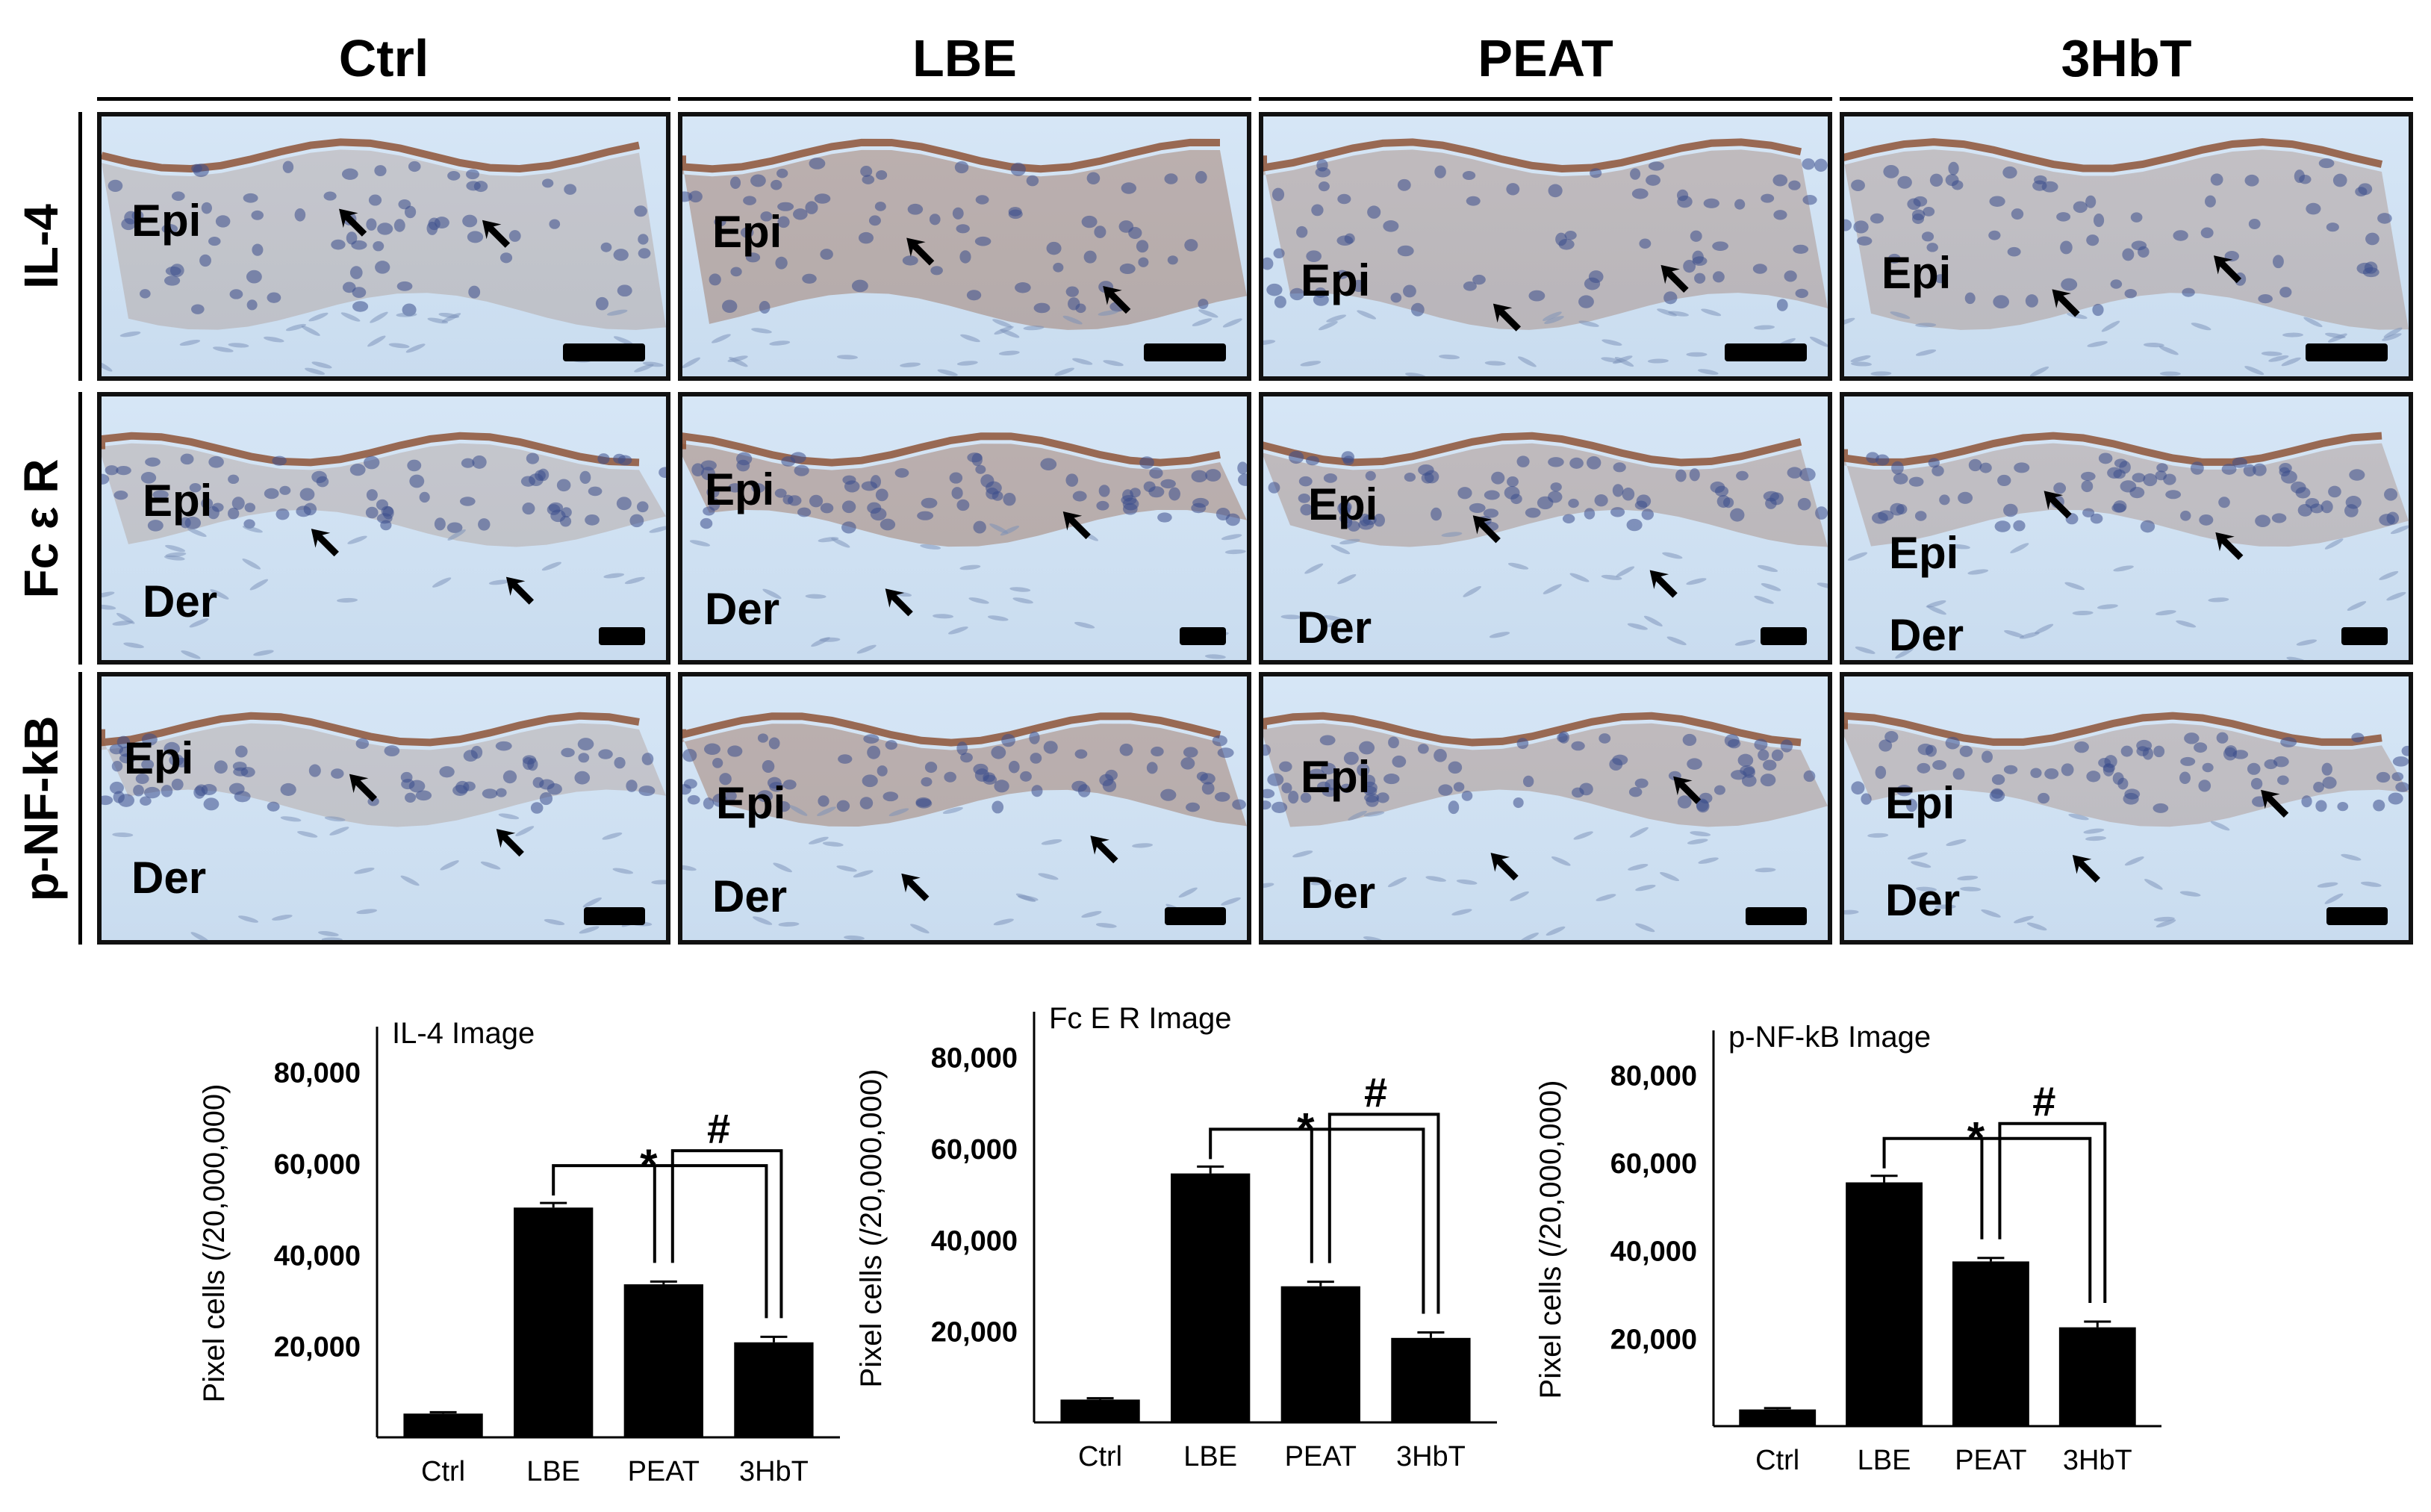 The image size is (2431, 1512). I want to click on row-header-fcer: Fc ε R, so click(41, 528).